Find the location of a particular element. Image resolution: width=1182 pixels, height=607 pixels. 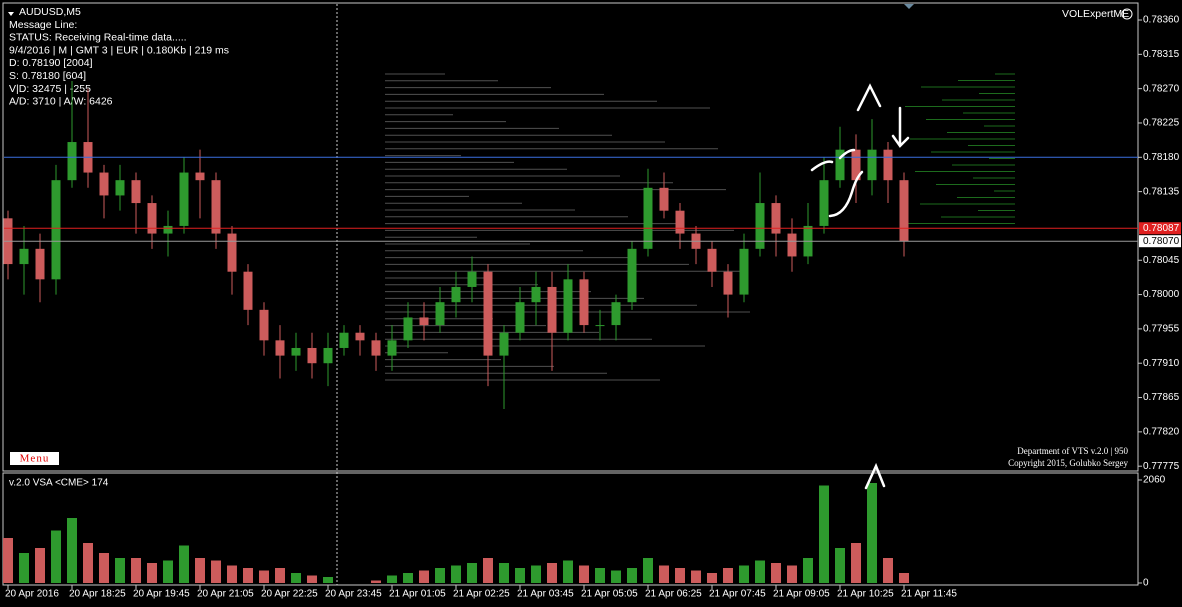

y-tick-label: 0.78360 is located at coordinates (1161, 20).